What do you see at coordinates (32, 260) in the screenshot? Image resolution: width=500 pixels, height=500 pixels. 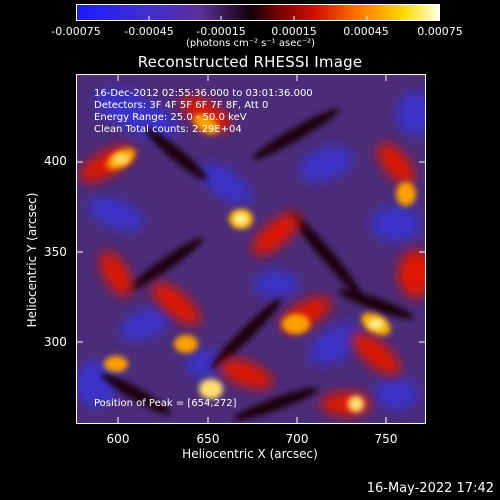 I see `y-axis-label: Heliocentric Y (arcsec)` at bounding box center [32, 260].